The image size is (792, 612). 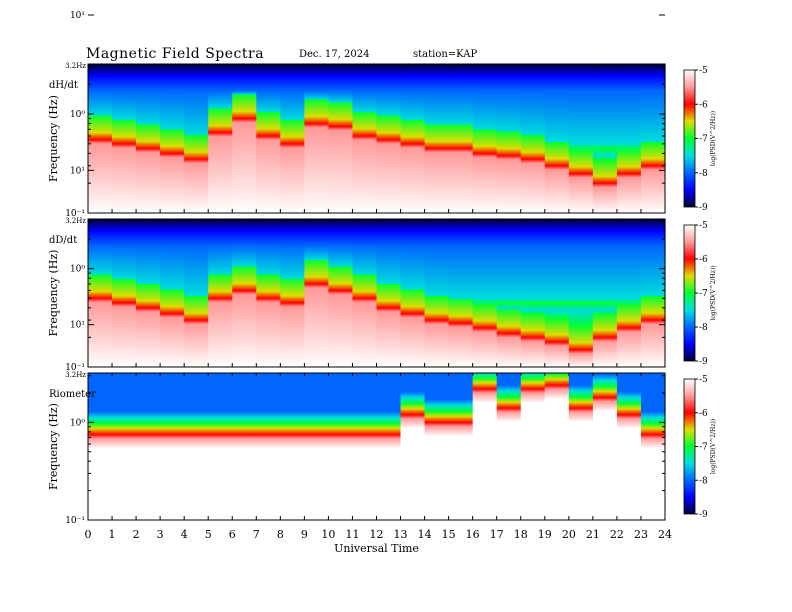 What do you see at coordinates (545, 534) in the screenshot?
I see `x-tick-label: 19` at bounding box center [545, 534].